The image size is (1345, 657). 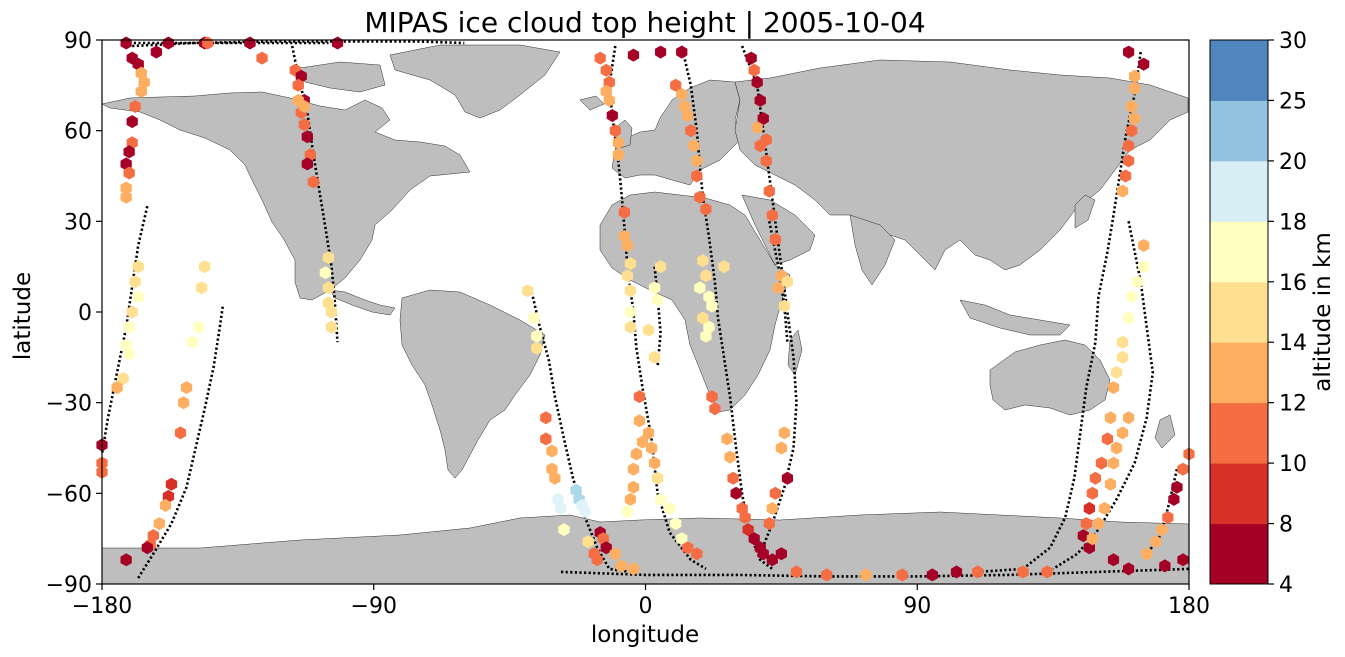 I want to click on land-arabia, so click(x=778, y=230).